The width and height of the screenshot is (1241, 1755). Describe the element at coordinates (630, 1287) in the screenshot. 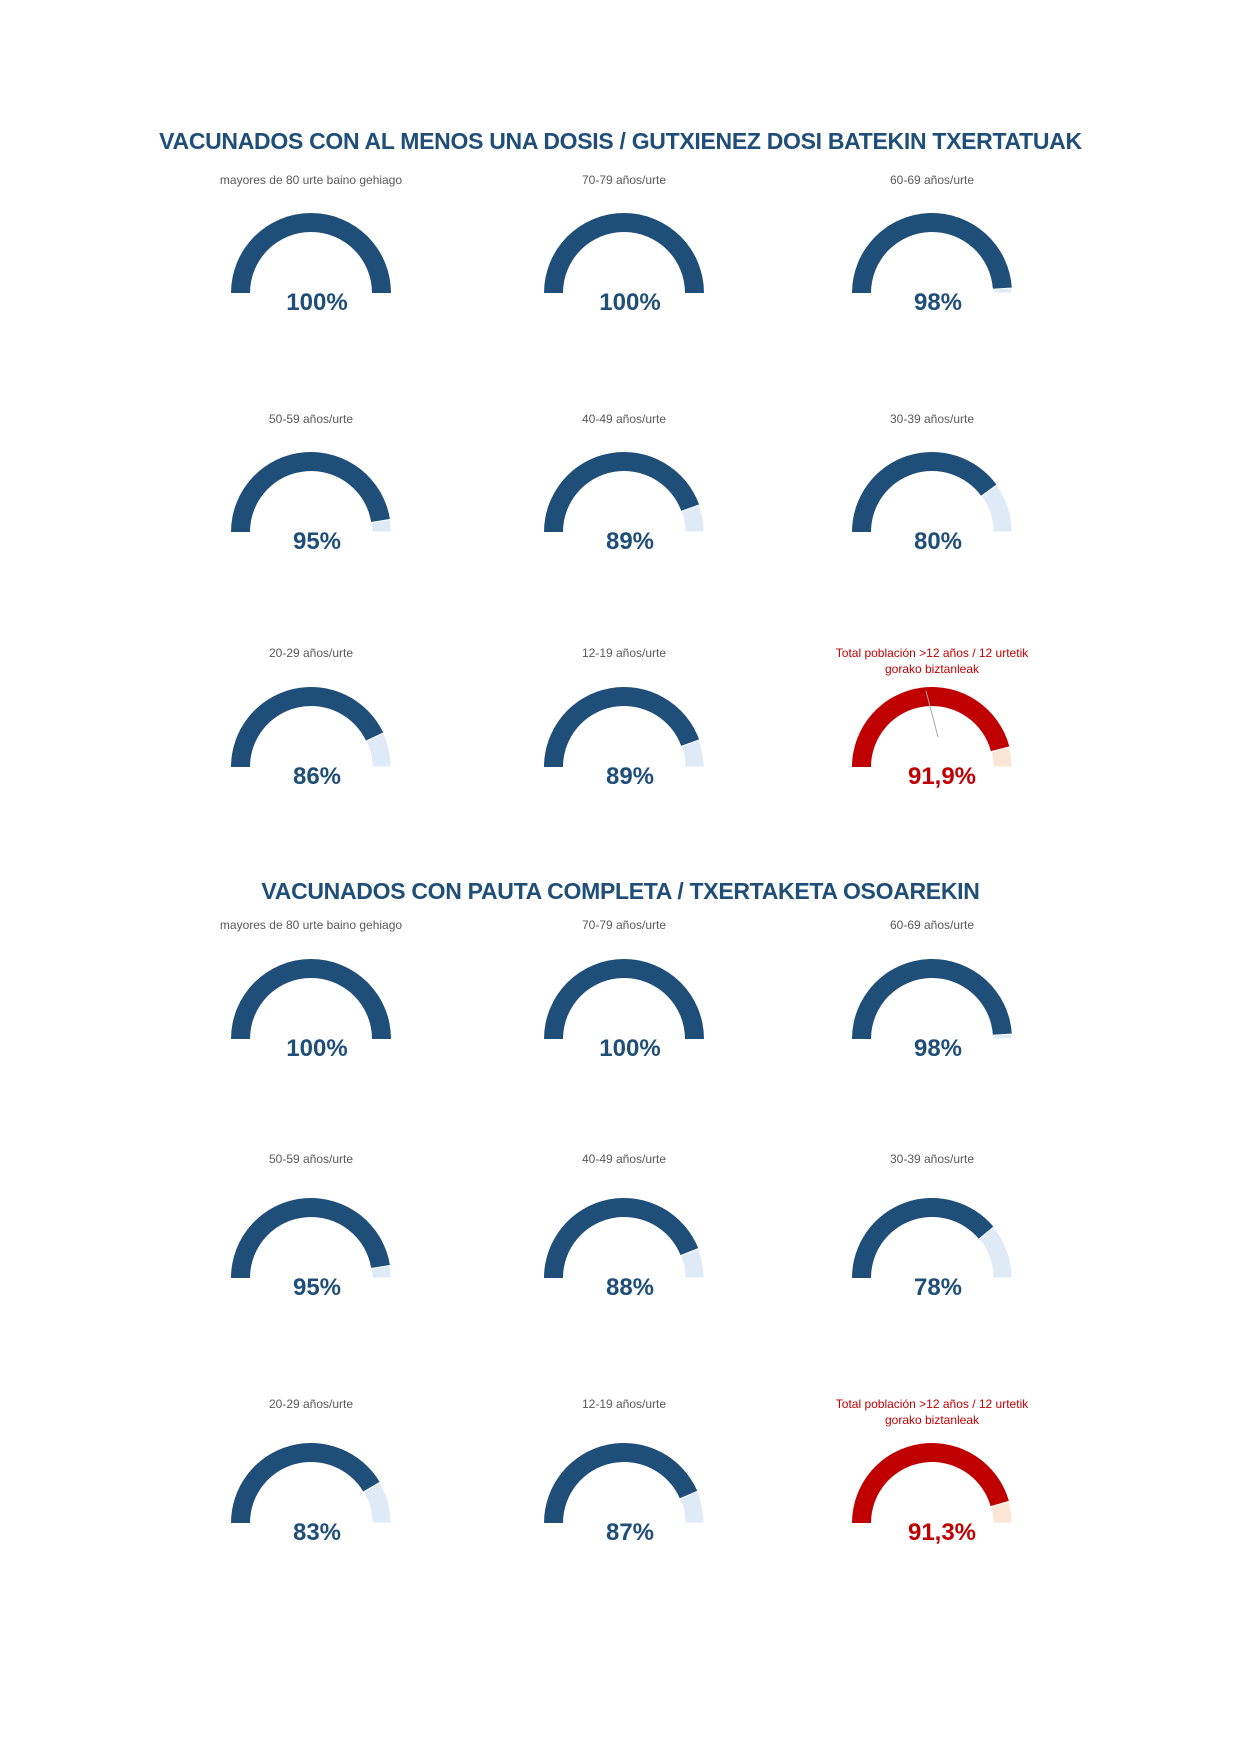

I see `gauge-value: 88%` at that location.